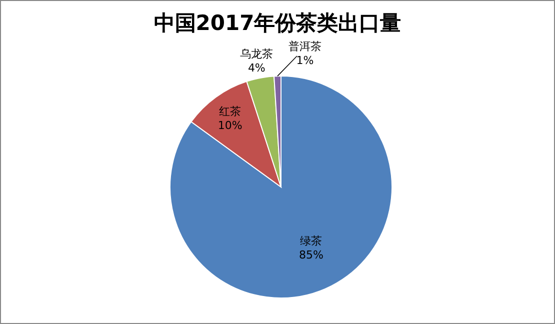 This screenshot has height=324, width=555. What do you see at coordinates (305, 46) in the screenshot?
I see `slice-label: 普洱茶` at bounding box center [305, 46].